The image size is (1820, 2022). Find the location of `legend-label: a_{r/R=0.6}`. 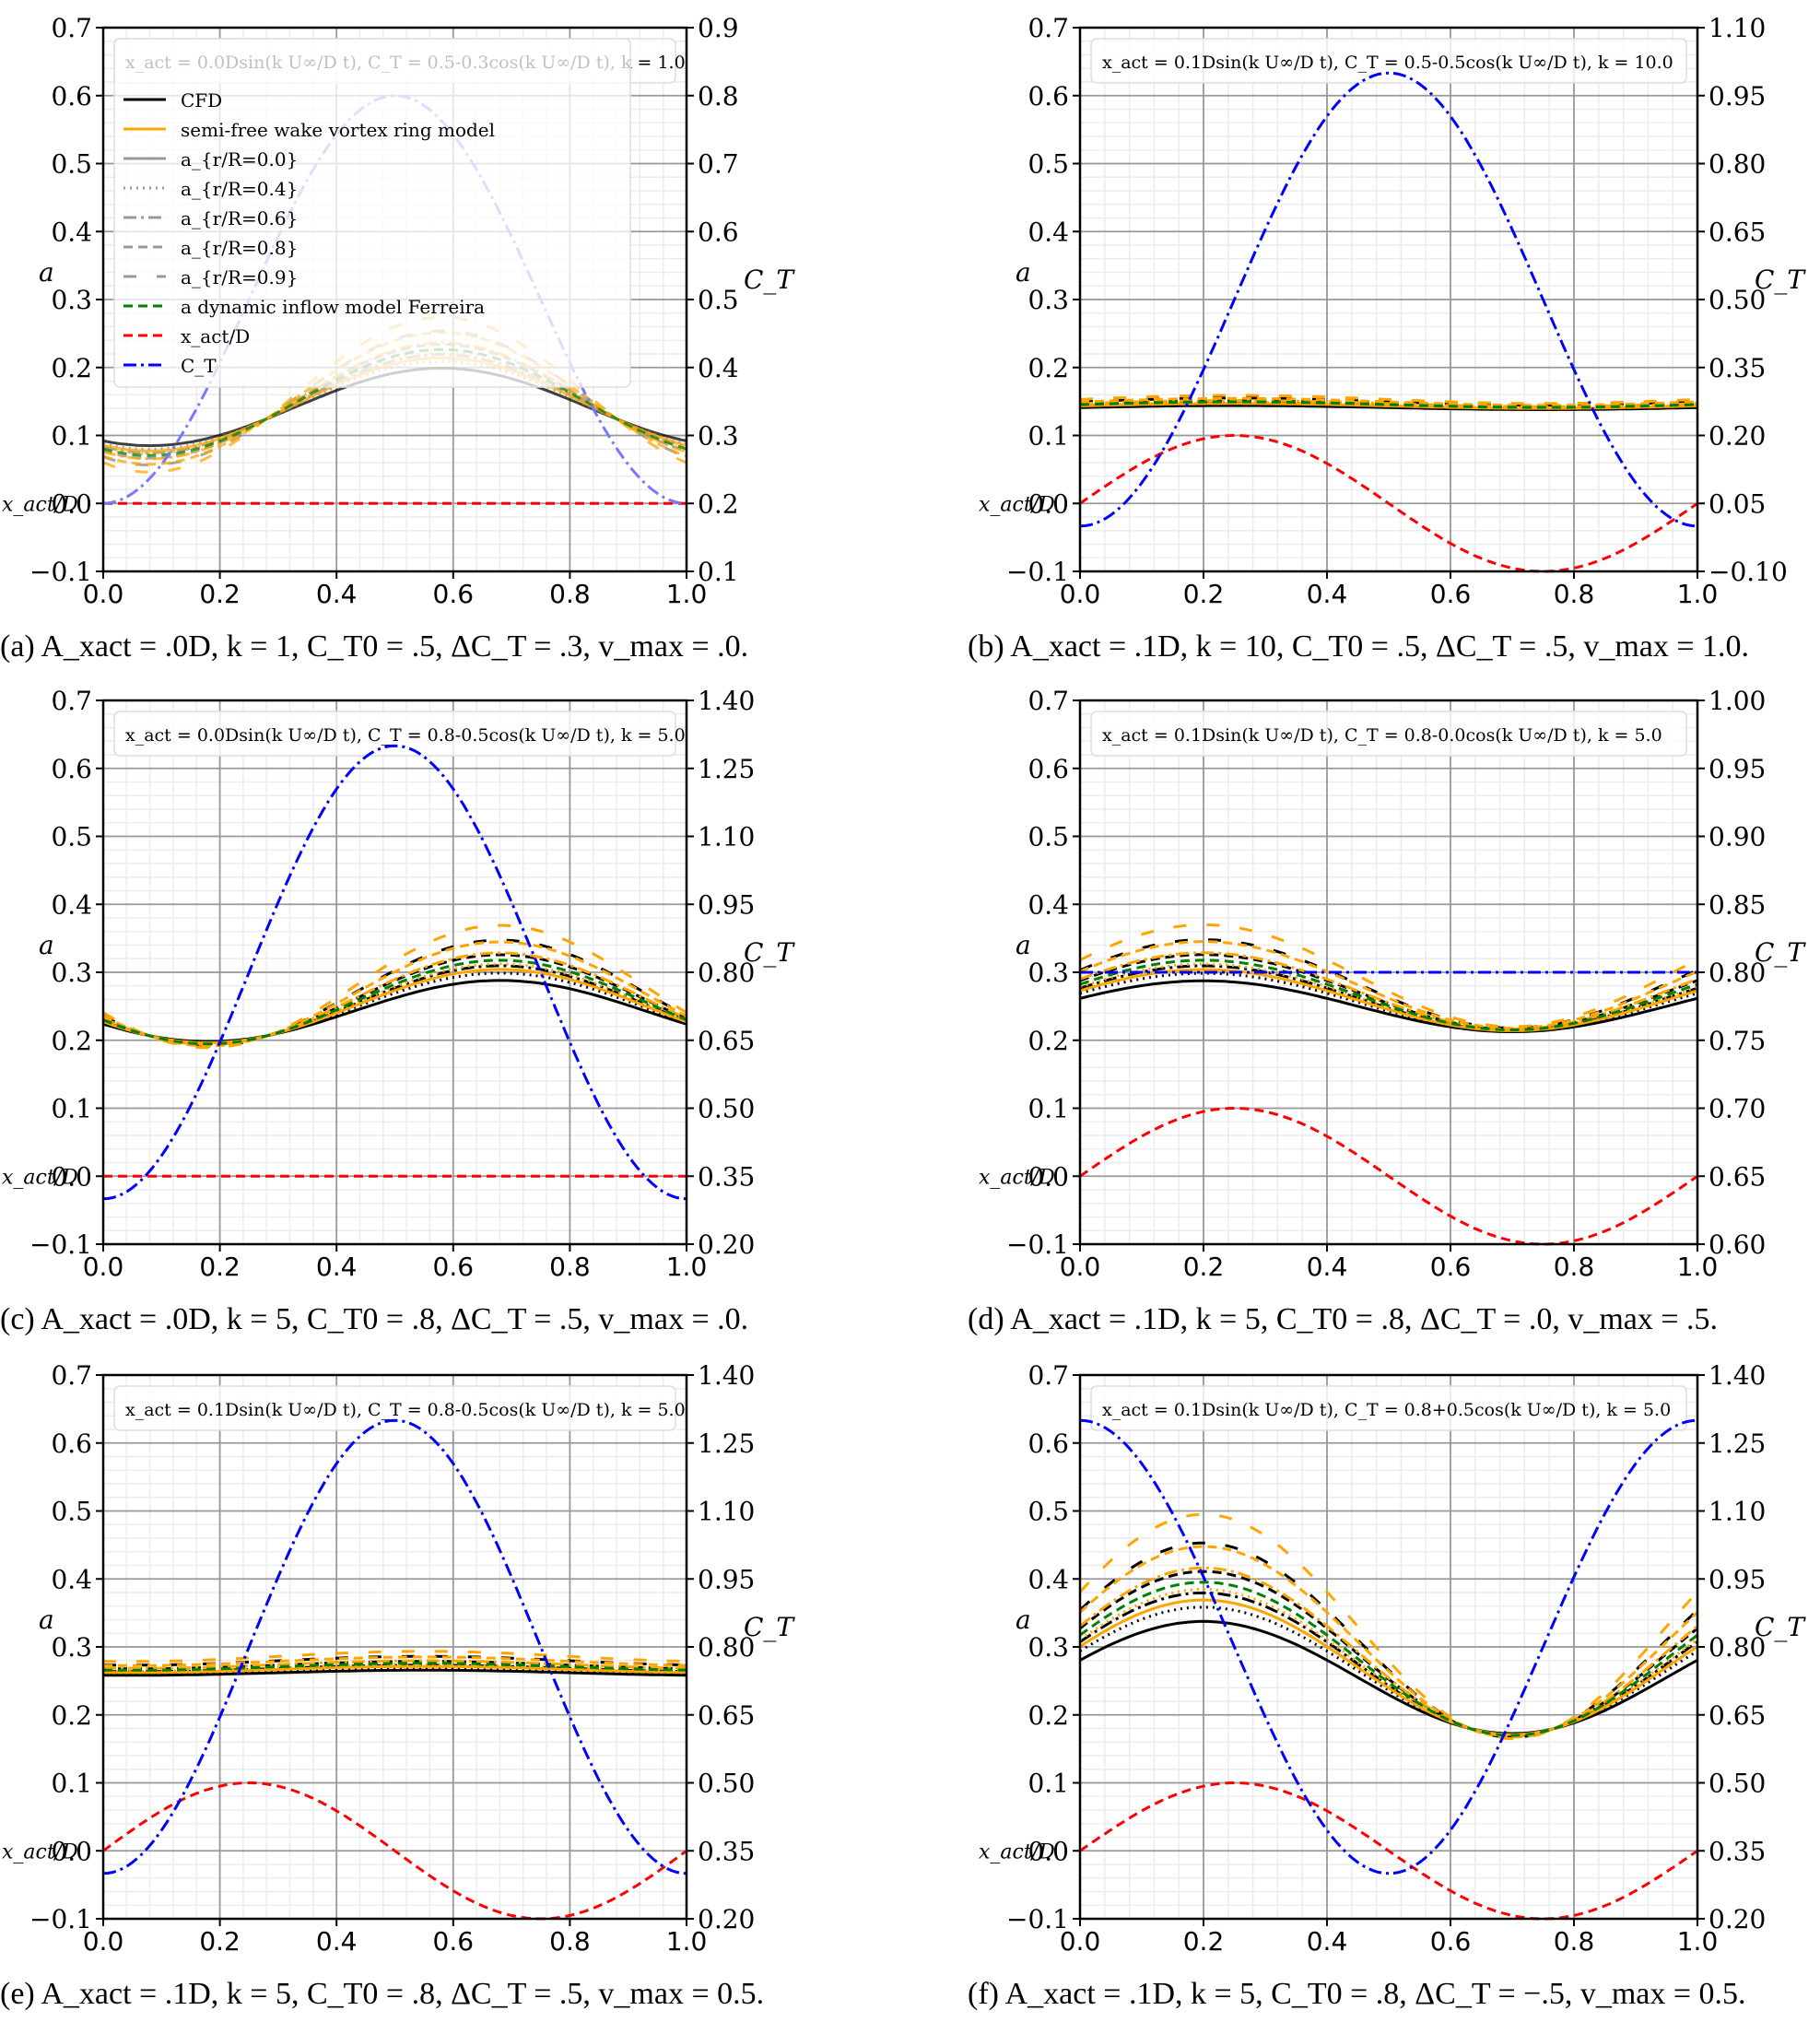

legend-label: a_{r/R=0.6} is located at coordinates (239, 218).